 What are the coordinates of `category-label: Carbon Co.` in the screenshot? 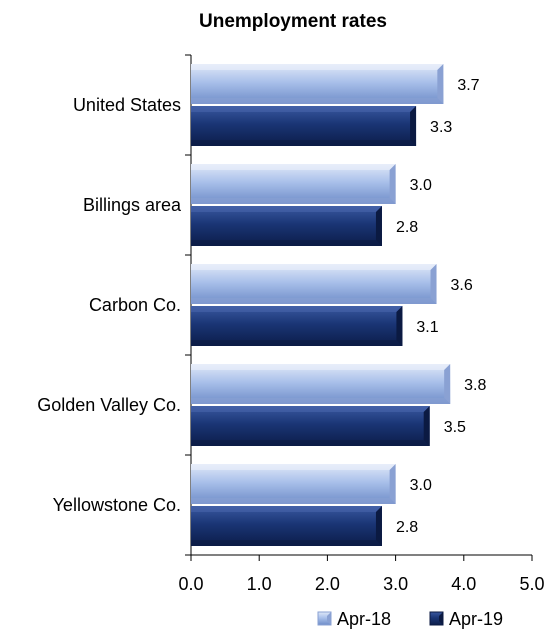 It's located at (135, 305).